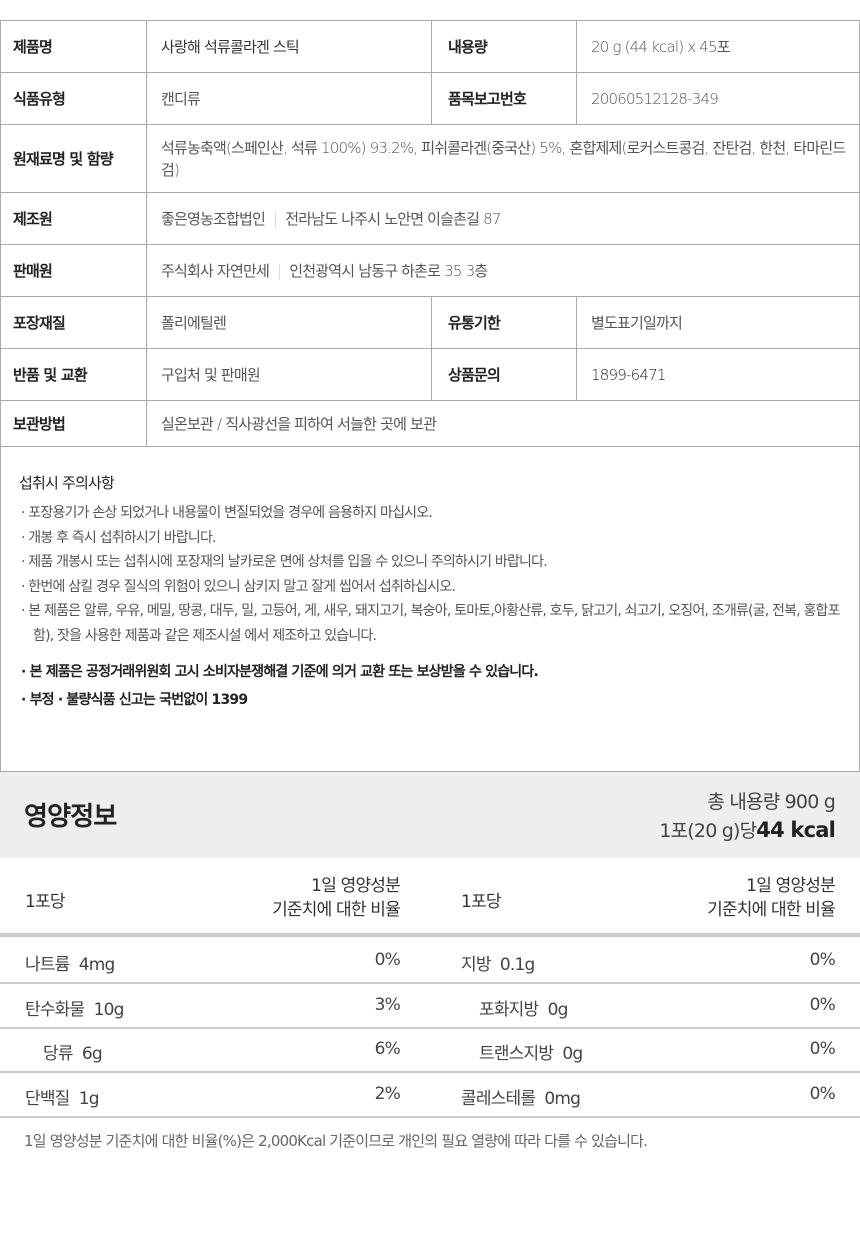  What do you see at coordinates (73, 322) in the screenshot?
I see `label: 포장재질` at bounding box center [73, 322].